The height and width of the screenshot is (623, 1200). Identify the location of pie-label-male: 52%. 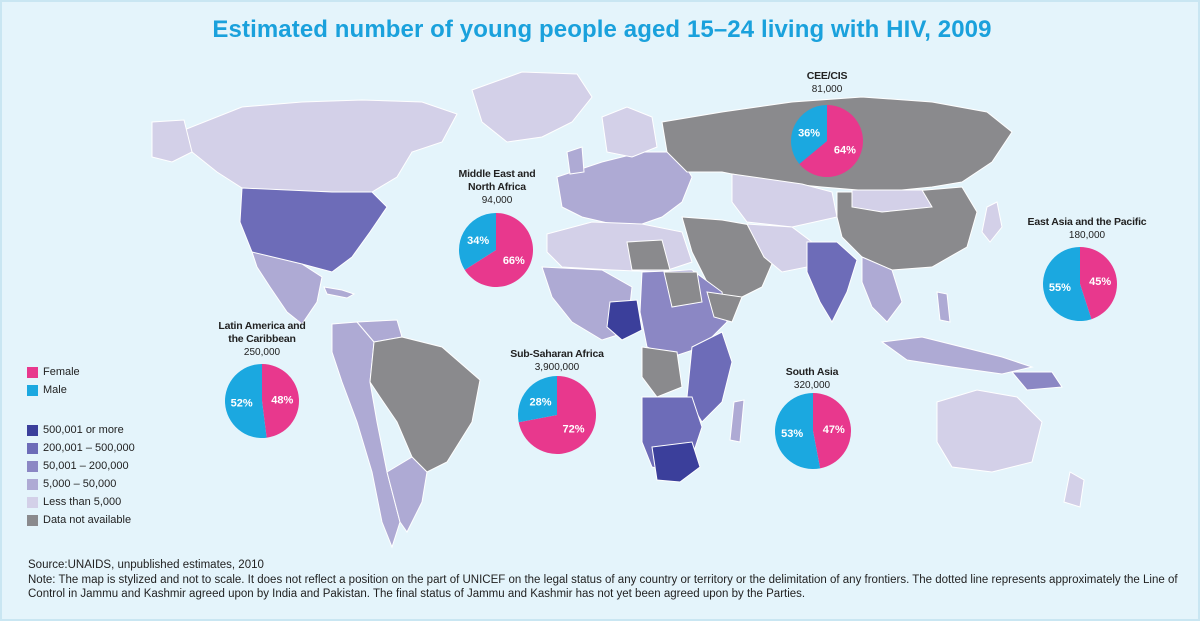
(242, 403).